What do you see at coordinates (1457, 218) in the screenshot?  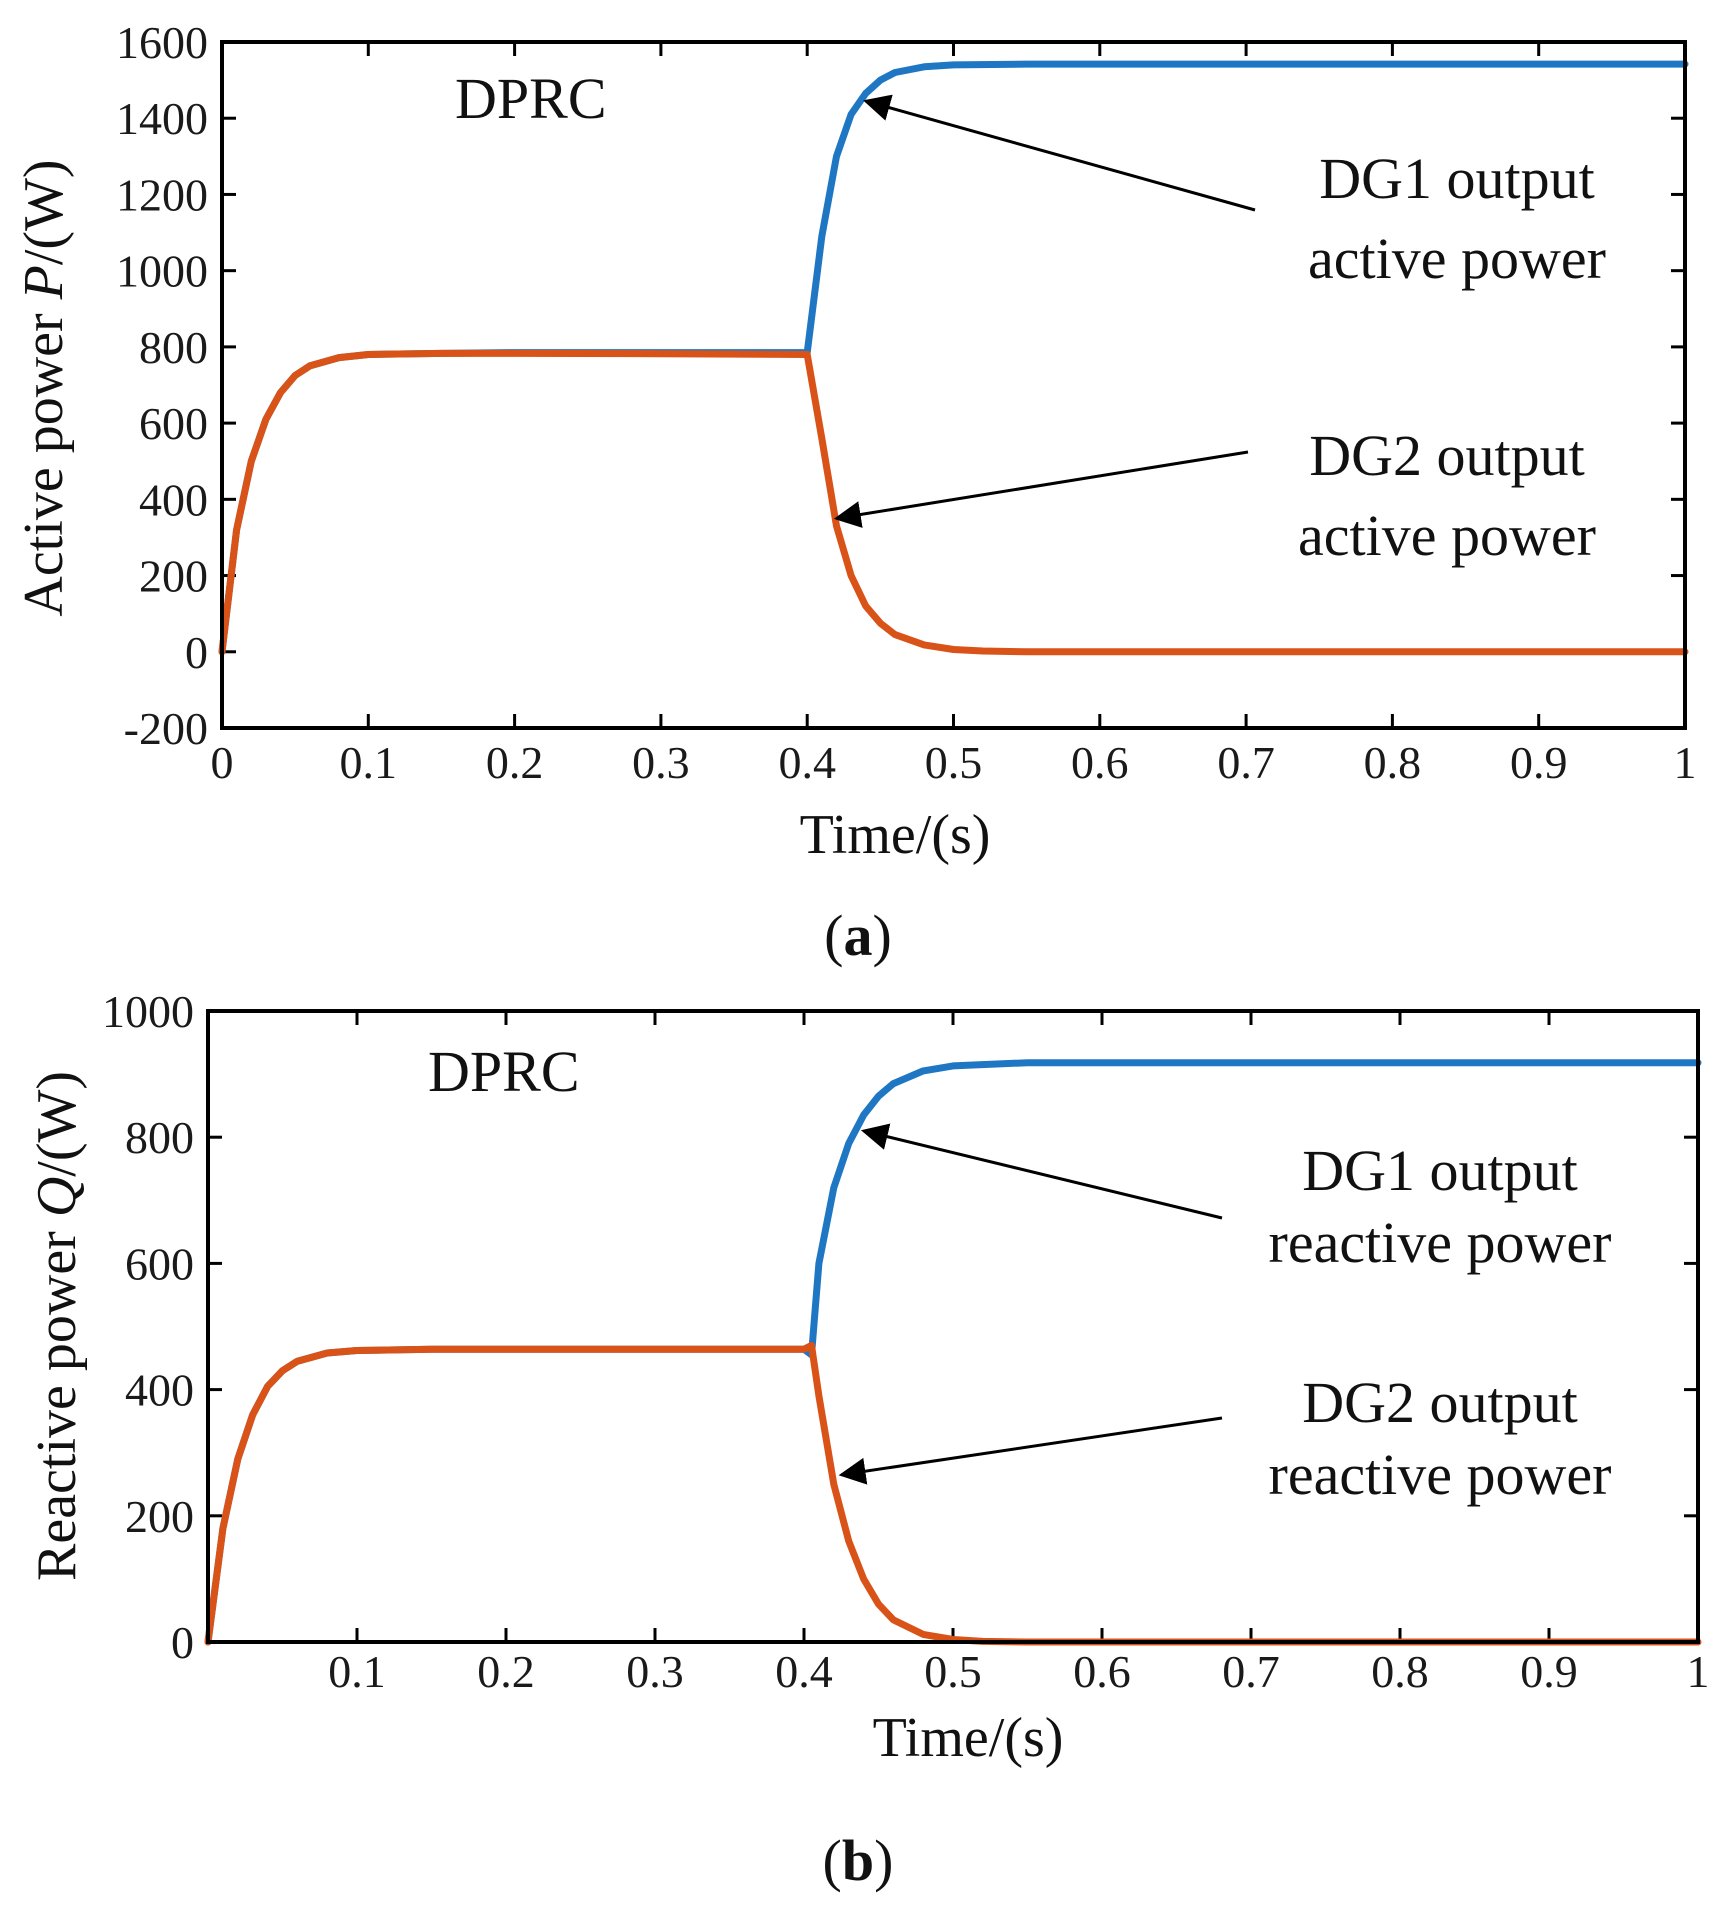 I see `panel-a-legend-dg1: DG1 output active power` at bounding box center [1457, 218].